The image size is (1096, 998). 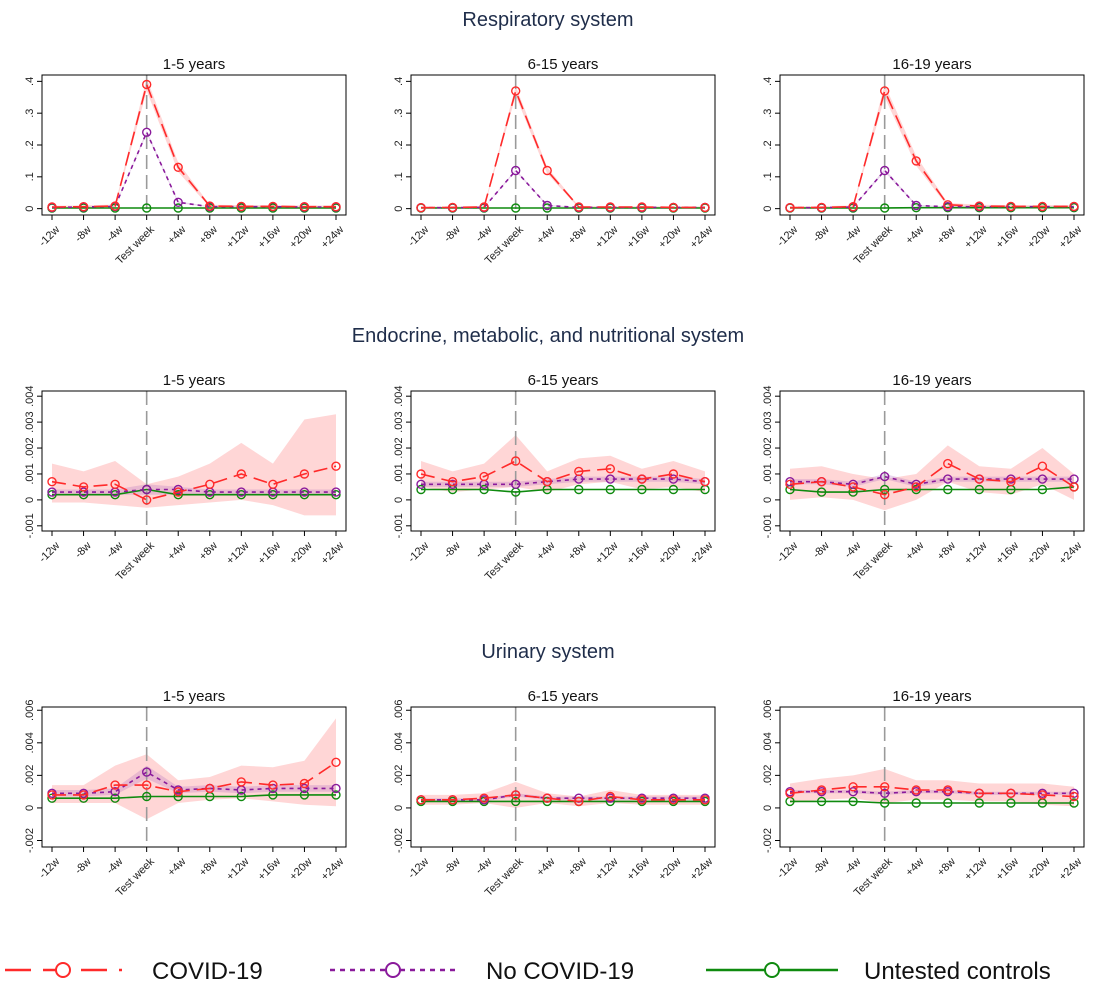 What do you see at coordinates (399, 113) in the screenshot?
I see `y-tick-label: .3` at bounding box center [399, 113].